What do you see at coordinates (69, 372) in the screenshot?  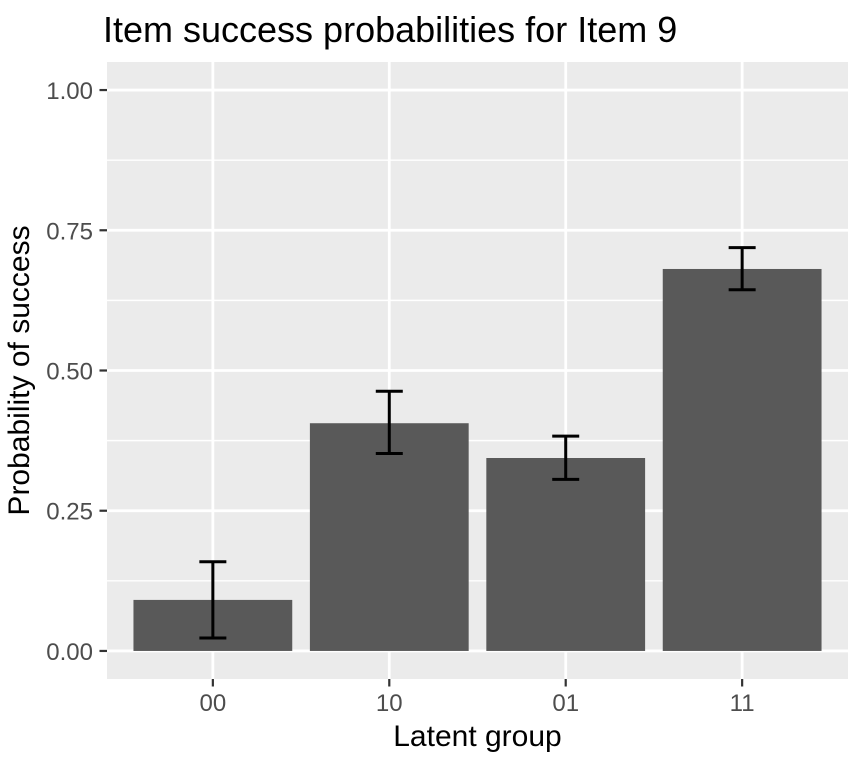 I see `y-tick-label-0.50: 0.50` at bounding box center [69, 372].